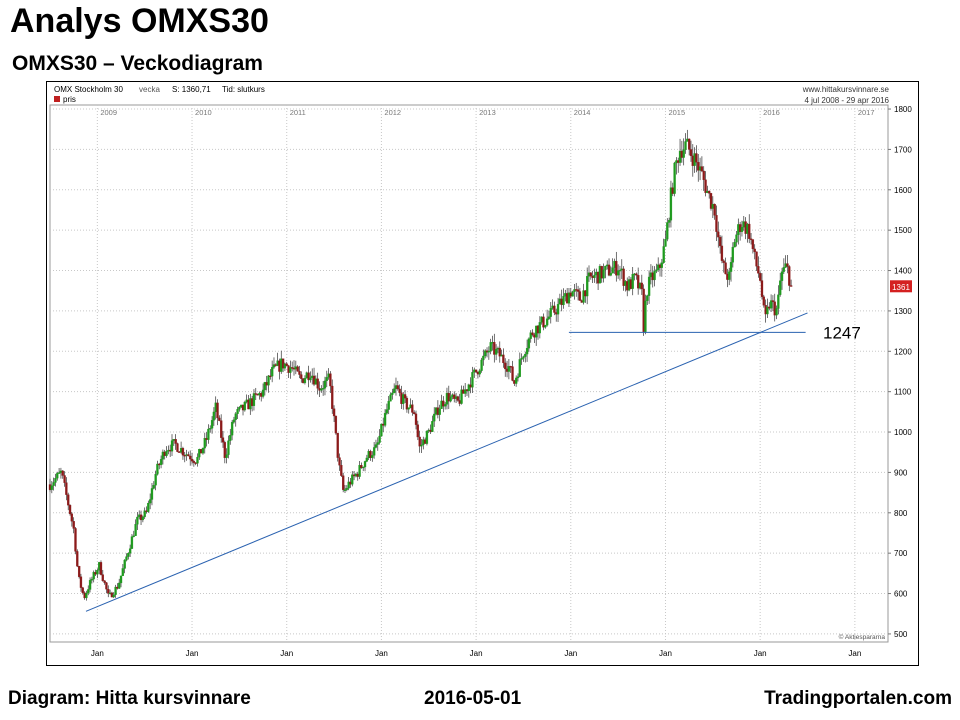 This screenshot has width=960, height=720. What do you see at coordinates (901, 286) in the screenshot?
I see `last-value-marker` at bounding box center [901, 286].